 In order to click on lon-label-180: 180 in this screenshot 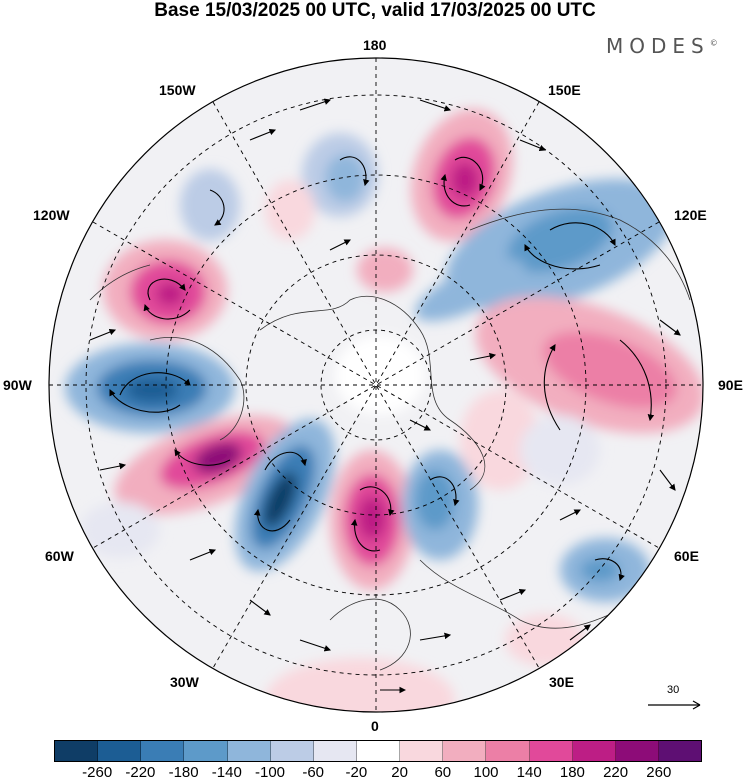, I will do `click(375, 45)`.